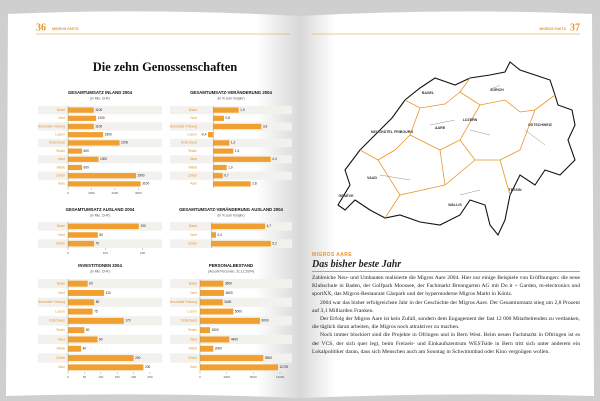 Image resolution: width=600 pixels, height=401 pixels. What do you see at coordinates (96, 311) in the screenshot?
I see `value-label: 75` at bounding box center [96, 311].